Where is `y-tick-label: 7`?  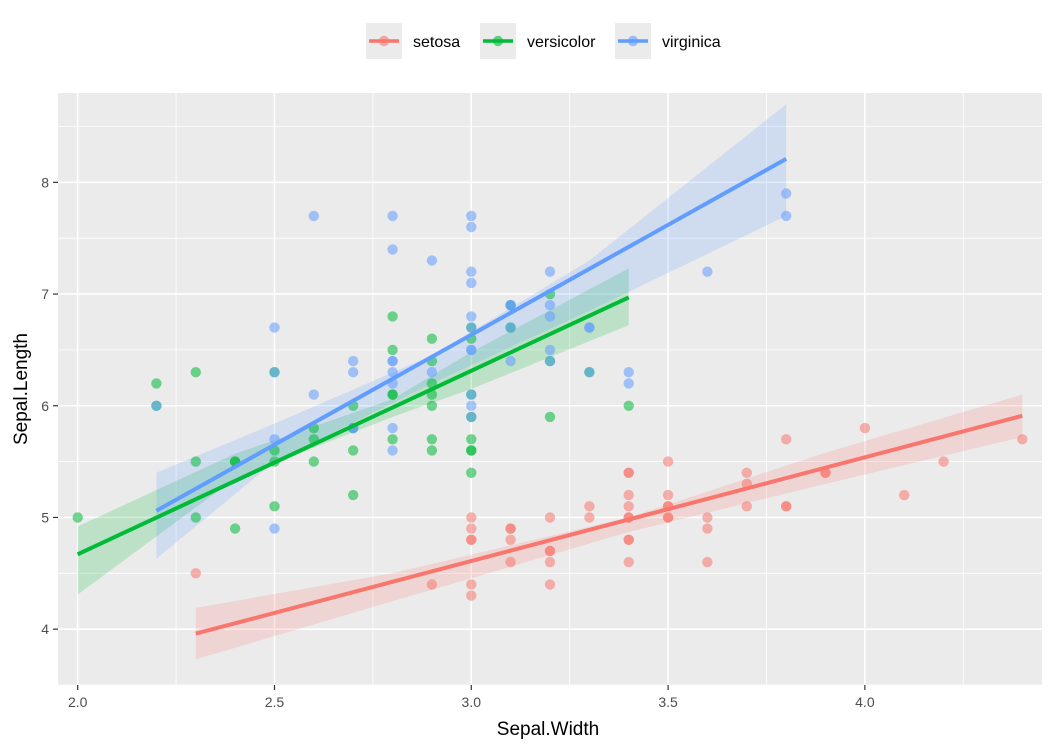 y-tick-label: 7 is located at coordinates (45, 294).